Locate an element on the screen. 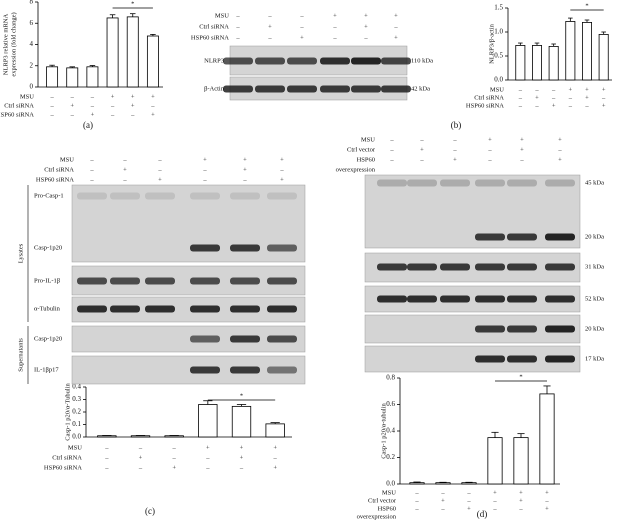  group-label: Lysates is located at coordinates (20, 253).